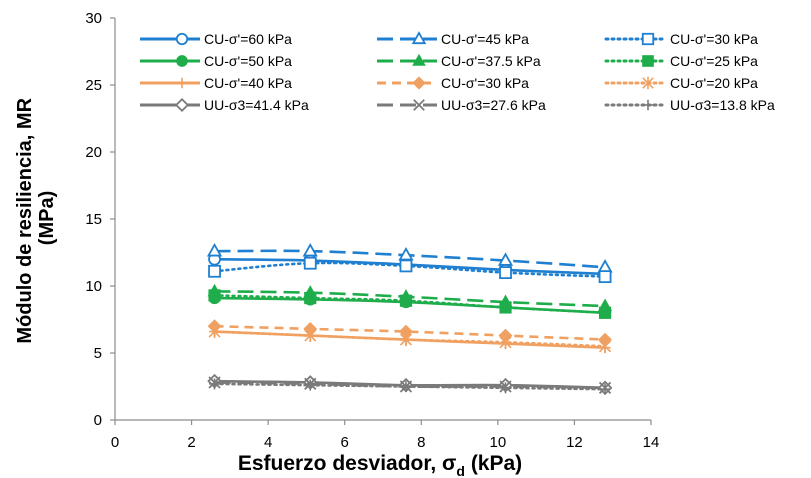 The height and width of the screenshot is (478, 811). I want to click on legend-entry: CU-σ'=25 kPa, so click(681, 61).